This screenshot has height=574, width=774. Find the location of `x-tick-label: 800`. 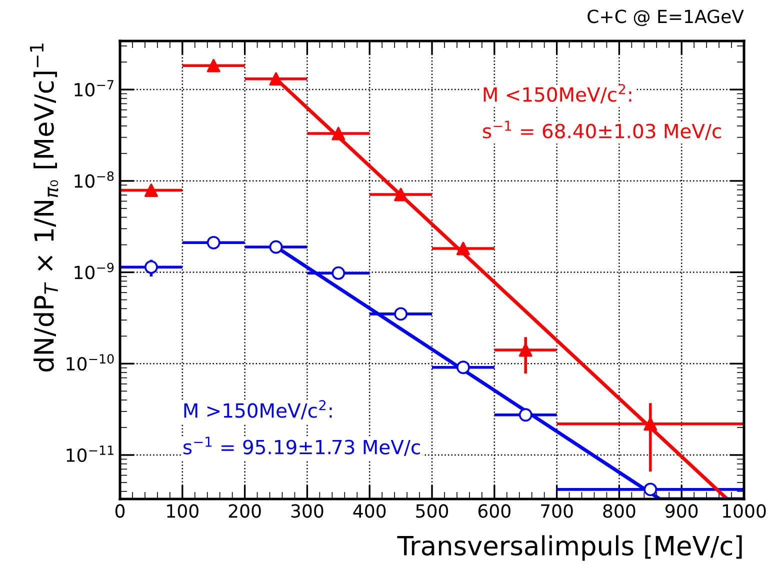

x-tick-label: 800 is located at coordinates (619, 511).